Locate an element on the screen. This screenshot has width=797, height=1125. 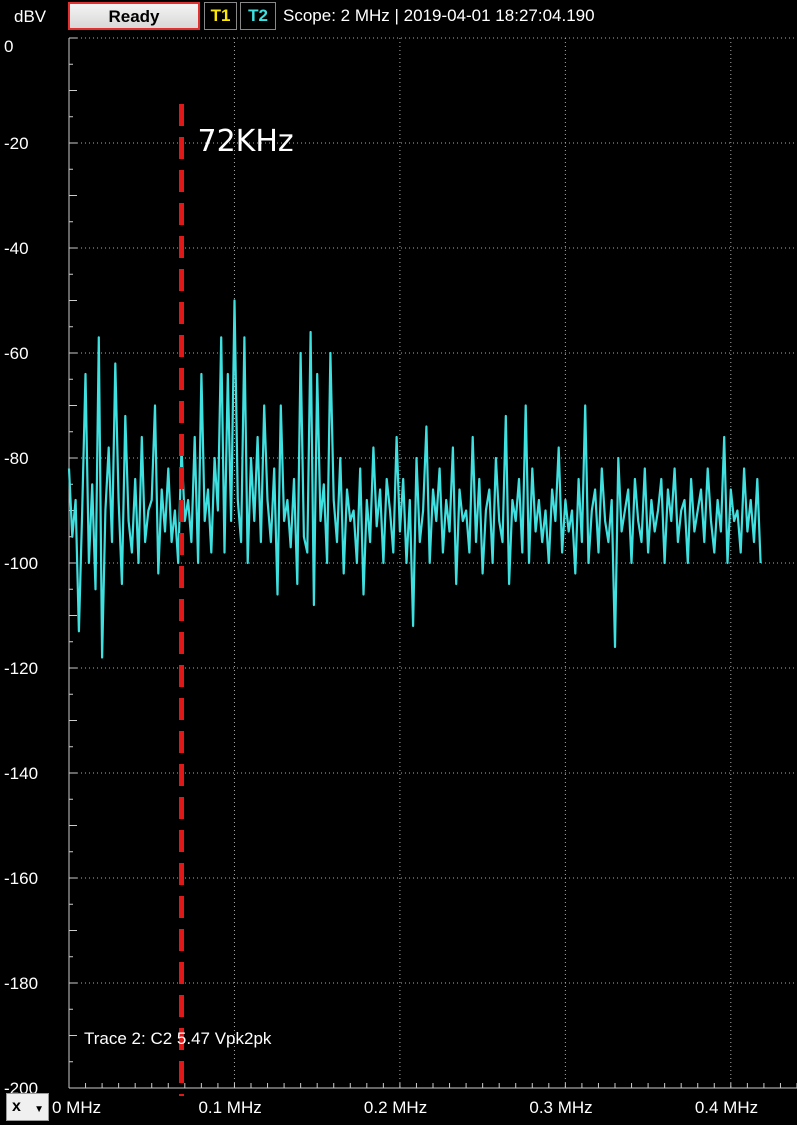
y-tick-label: -60 is located at coordinates (16, 353).